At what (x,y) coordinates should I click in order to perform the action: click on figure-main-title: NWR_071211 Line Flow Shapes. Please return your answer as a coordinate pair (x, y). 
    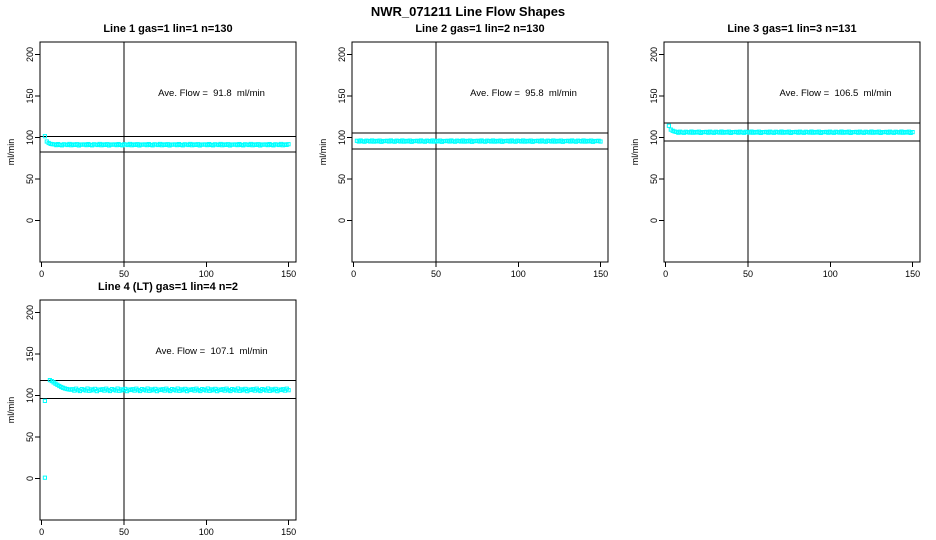
    Looking at the image, I should click on (468, 11).